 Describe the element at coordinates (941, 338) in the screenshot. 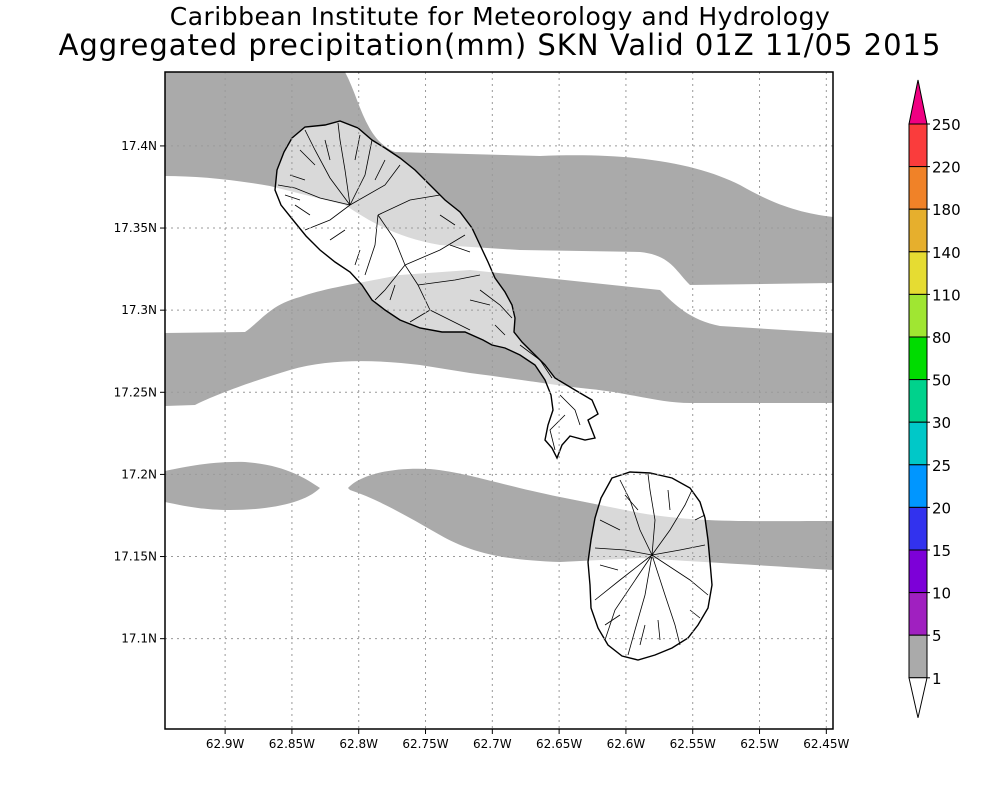

I see `colorbar-label: 80` at that location.